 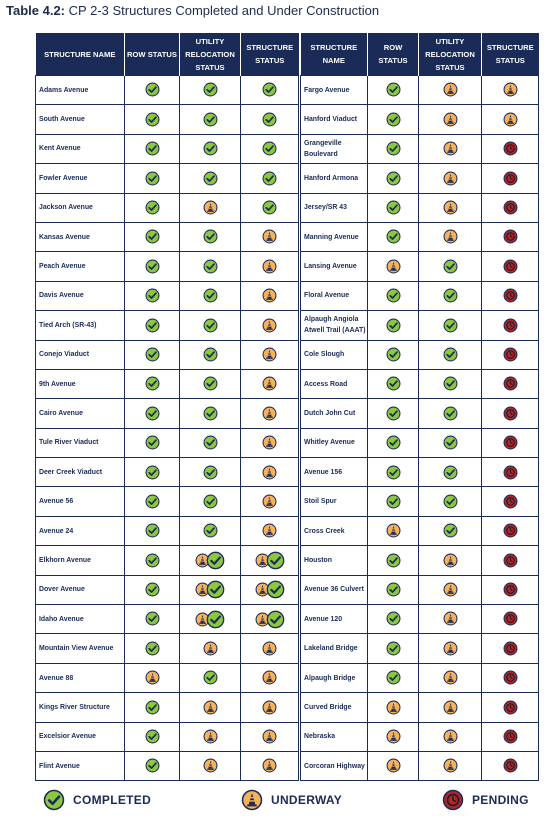 What do you see at coordinates (210, 54) in the screenshot?
I see `header-utility-relocation-status: UTILITY RELOCATION STATUS` at bounding box center [210, 54].